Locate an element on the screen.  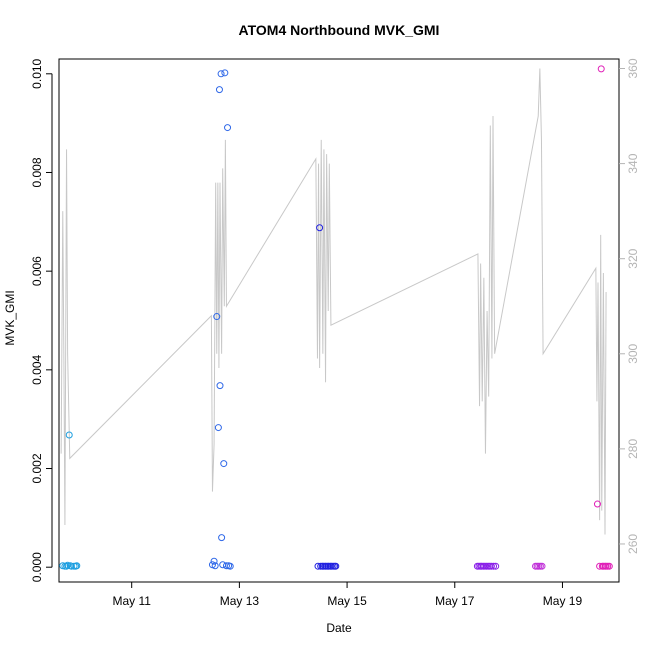
y2-tick-label-5: 360 is located at coordinates (633, 68).